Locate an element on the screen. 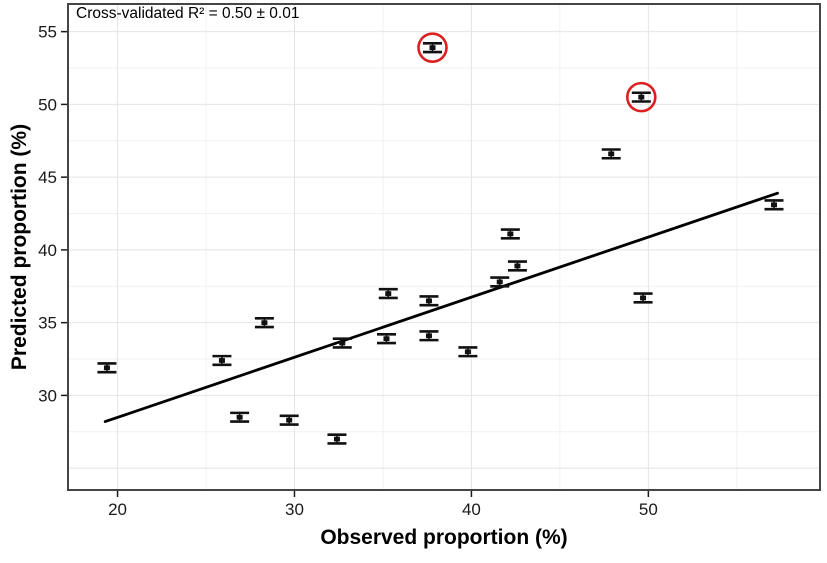 The width and height of the screenshot is (827, 563). y-tick-label: 30 is located at coordinates (47, 395).